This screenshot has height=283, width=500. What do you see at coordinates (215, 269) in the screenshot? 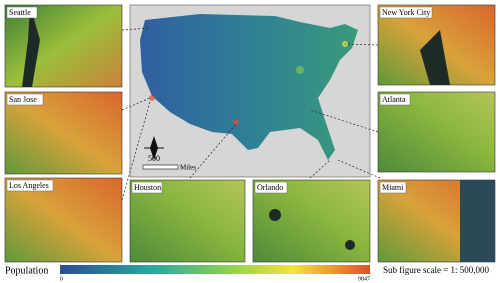
I see `colorbar` at bounding box center [215, 269].